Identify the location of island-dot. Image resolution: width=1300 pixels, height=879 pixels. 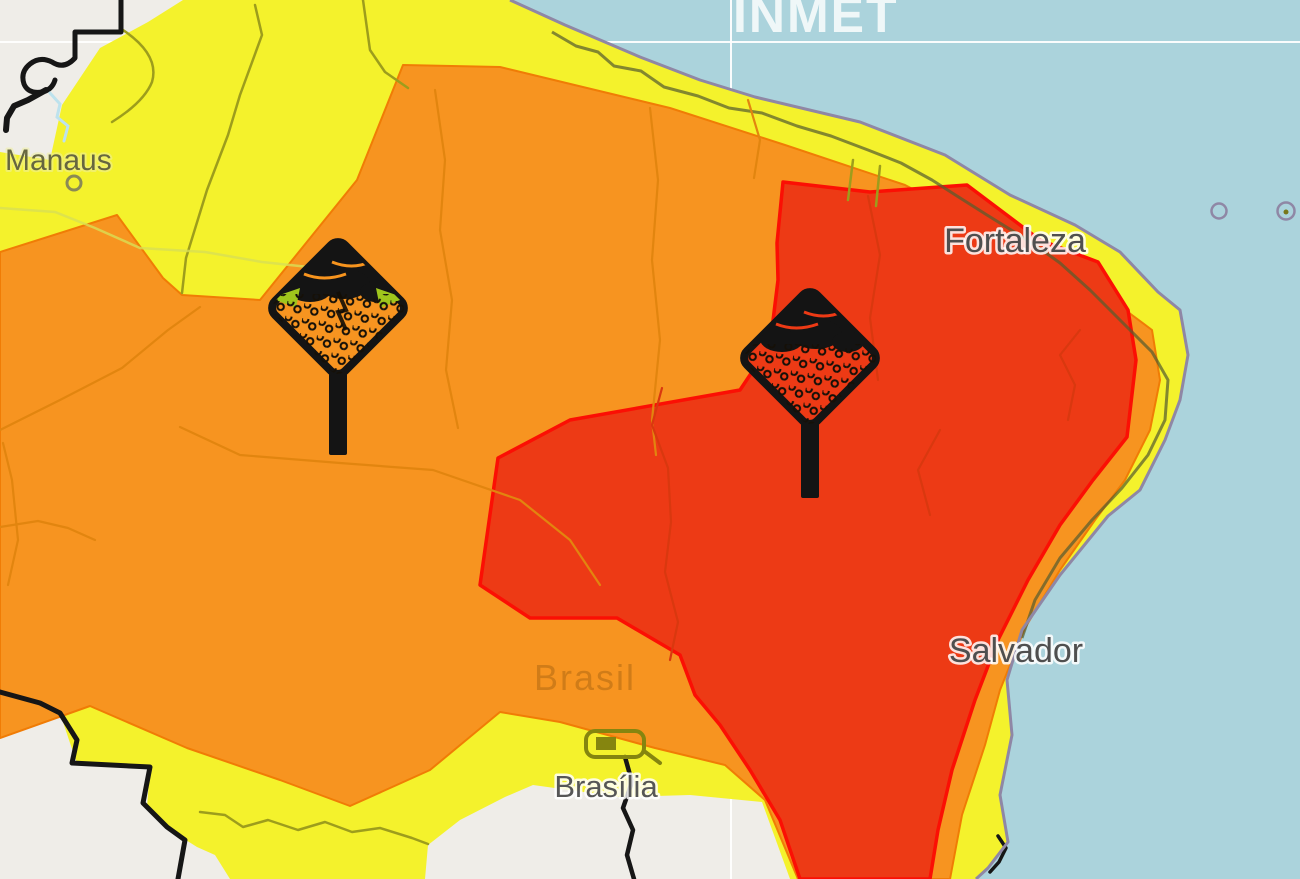
(1286, 212).